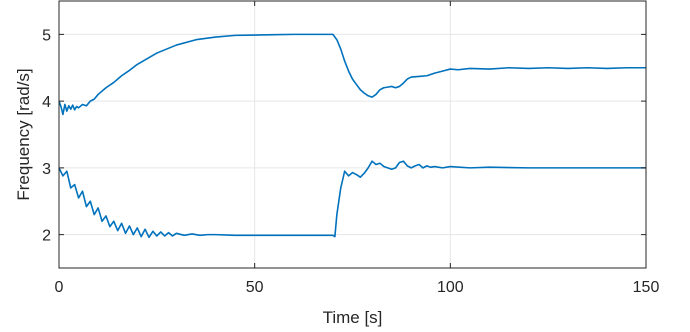 The image size is (690, 332). Describe the element at coordinates (353, 317) in the screenshot. I see `x-axis-label: Time [s]` at that location.